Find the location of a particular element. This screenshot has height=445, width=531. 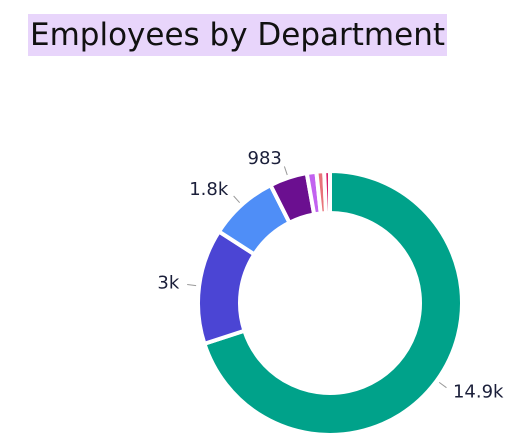

data-label: 983 is located at coordinates (265, 158).